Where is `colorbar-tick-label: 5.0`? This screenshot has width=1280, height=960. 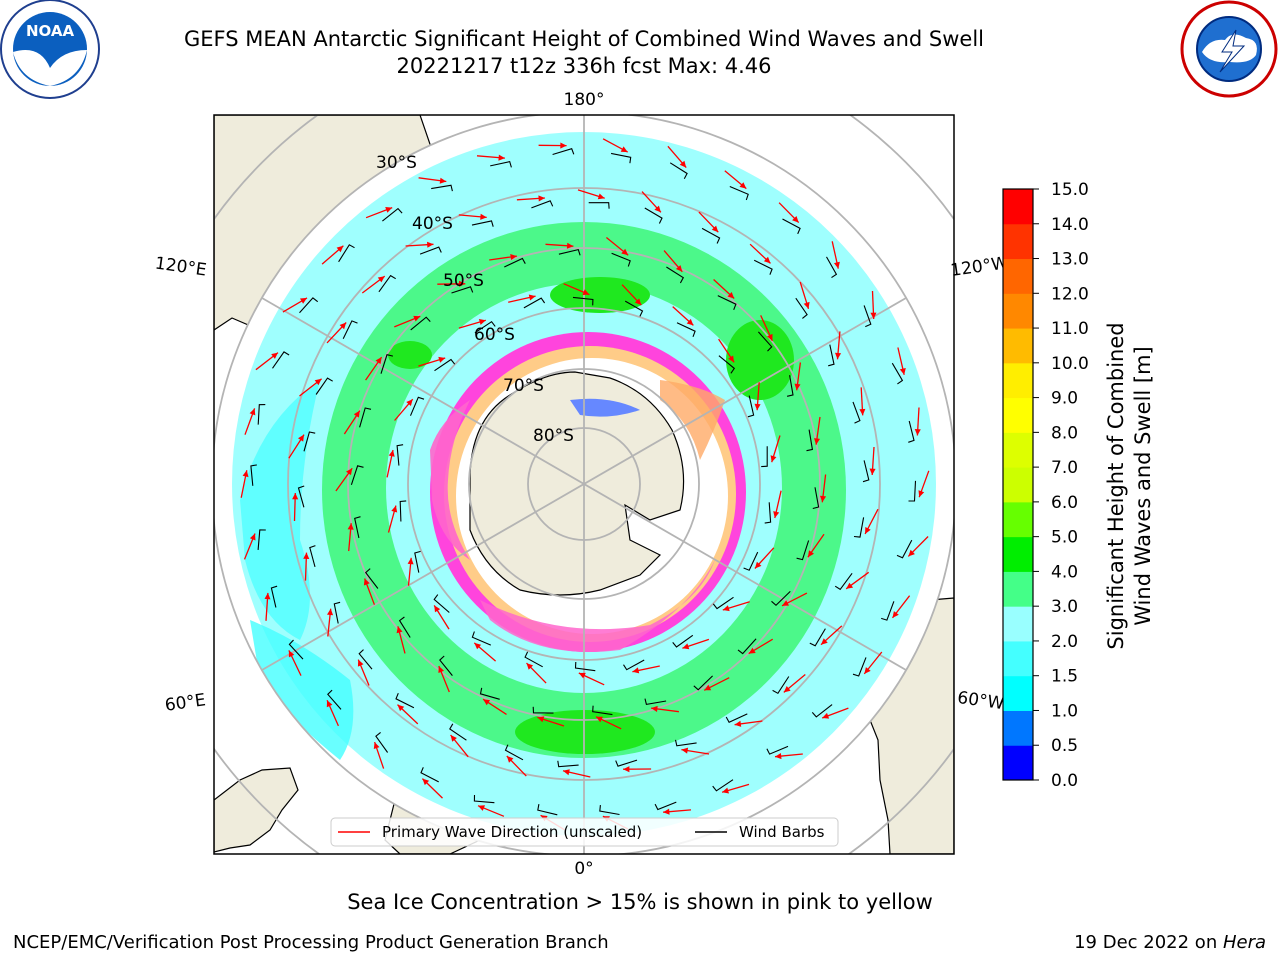 colorbar-tick-label: 5.0 is located at coordinates (1064, 538).